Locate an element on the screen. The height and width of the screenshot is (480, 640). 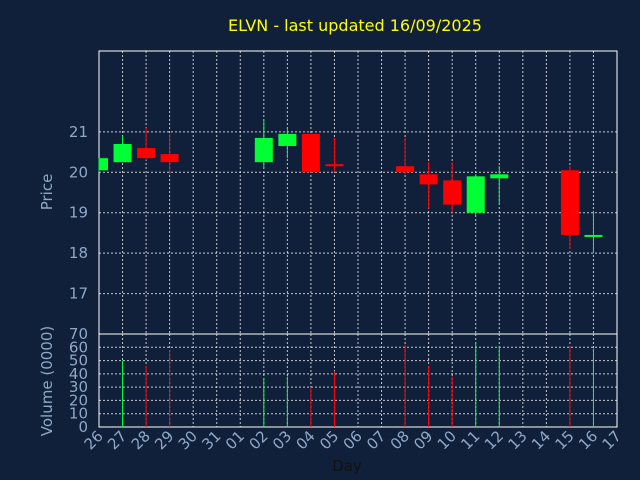
day-tick-label: 08 is located at coordinates (400, 440).